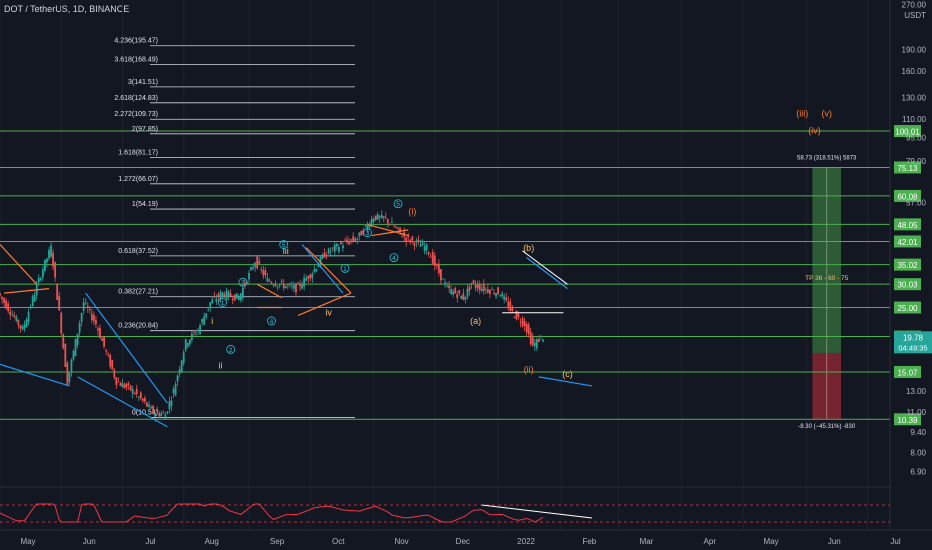 The image size is (932, 550). What do you see at coordinates (145, 204) in the screenshot?
I see `fib-label: 1(54.19)` at bounding box center [145, 204].